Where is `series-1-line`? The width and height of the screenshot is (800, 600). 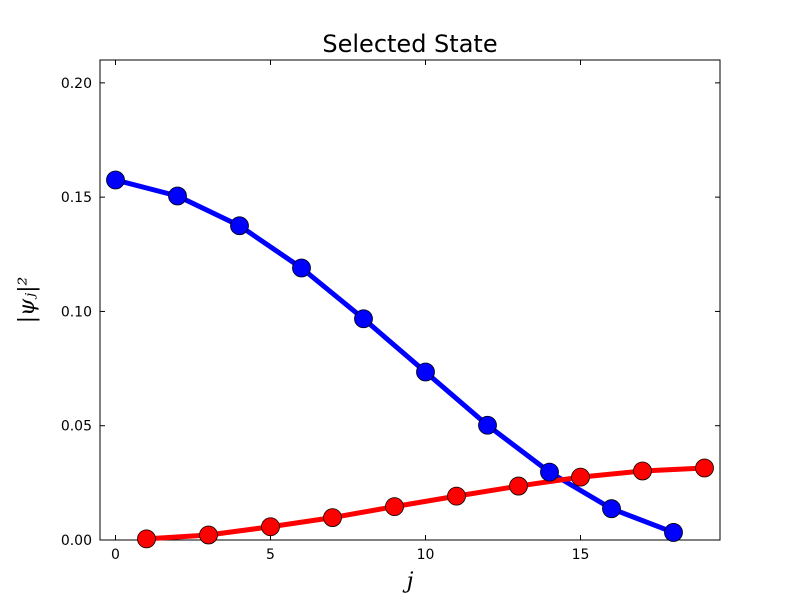
series-1-line is located at coordinates (425, 503).